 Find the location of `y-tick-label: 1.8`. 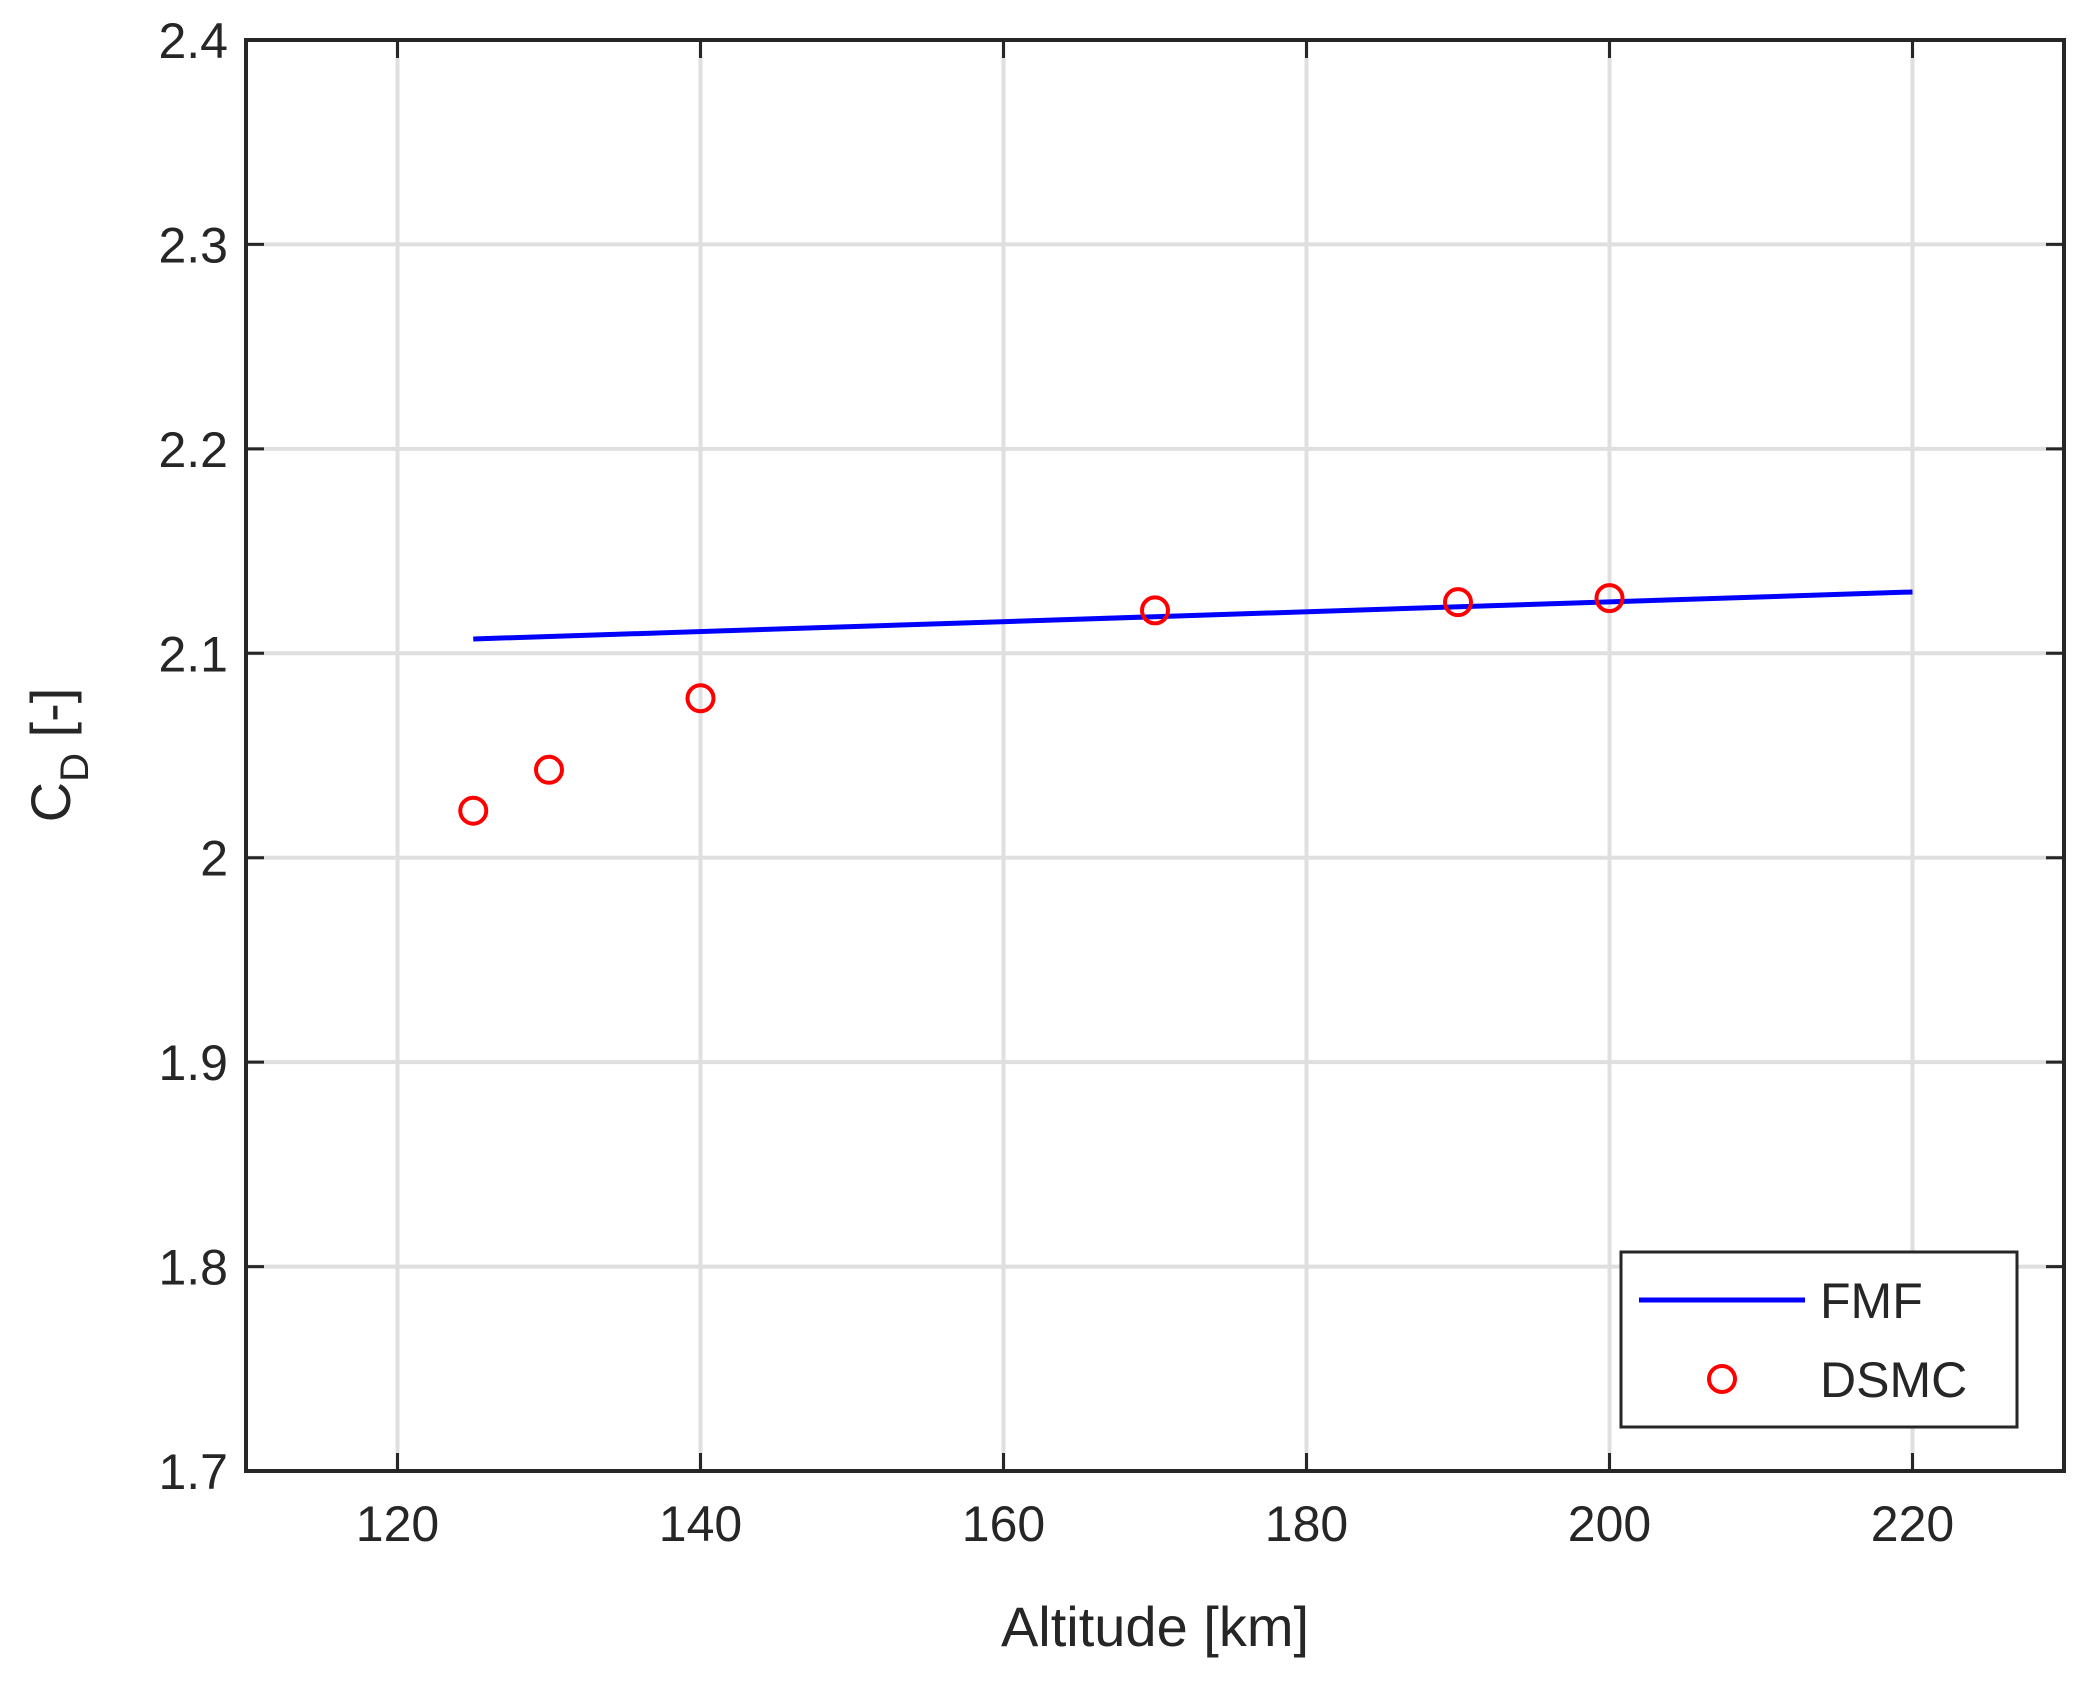

y-tick-label: 1.8 is located at coordinates (193, 1268).